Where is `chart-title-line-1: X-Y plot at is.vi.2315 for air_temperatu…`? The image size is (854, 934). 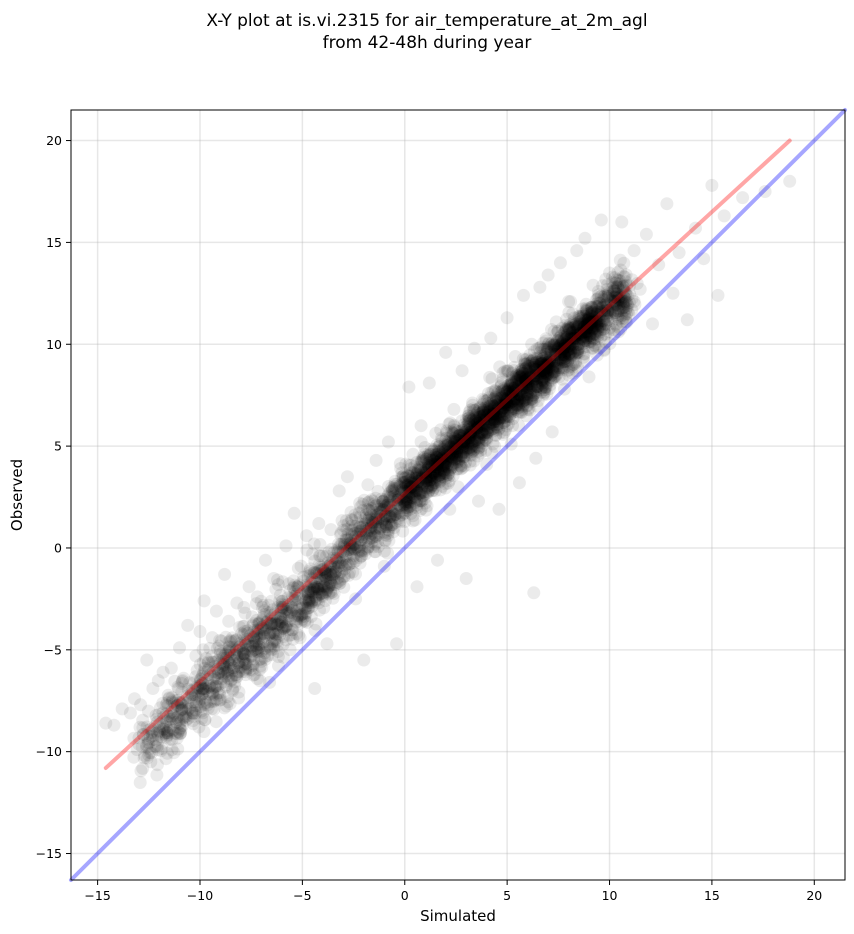 chart-title-line-1: X-Y plot at is.vi.2315 for air_temperatu… is located at coordinates (427, 21).